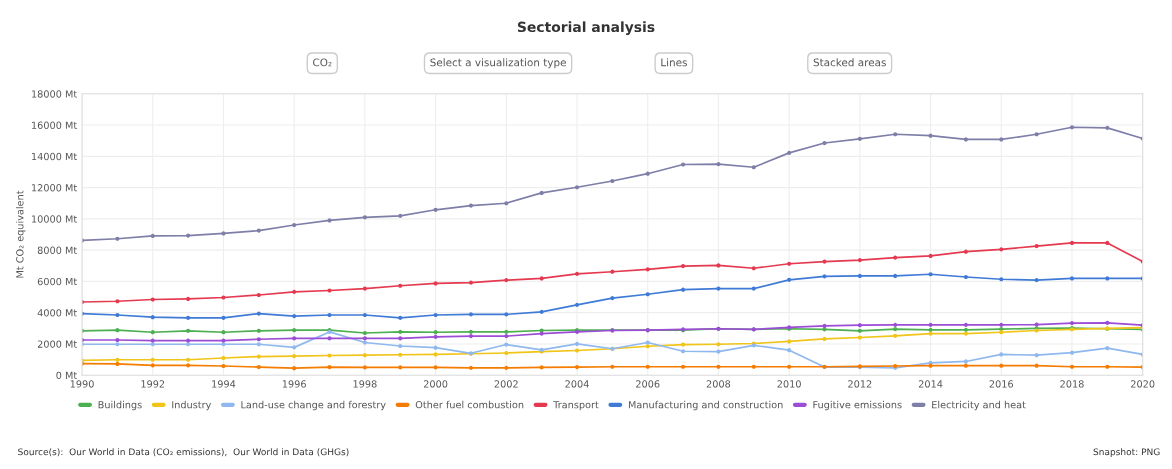 Image resolution: width=1172 pixels, height=469 pixels. I want to click on source-note: Source(s): Our World in Data (CO₂ emissions), Our World in Data (GHGs), so click(183, 452).